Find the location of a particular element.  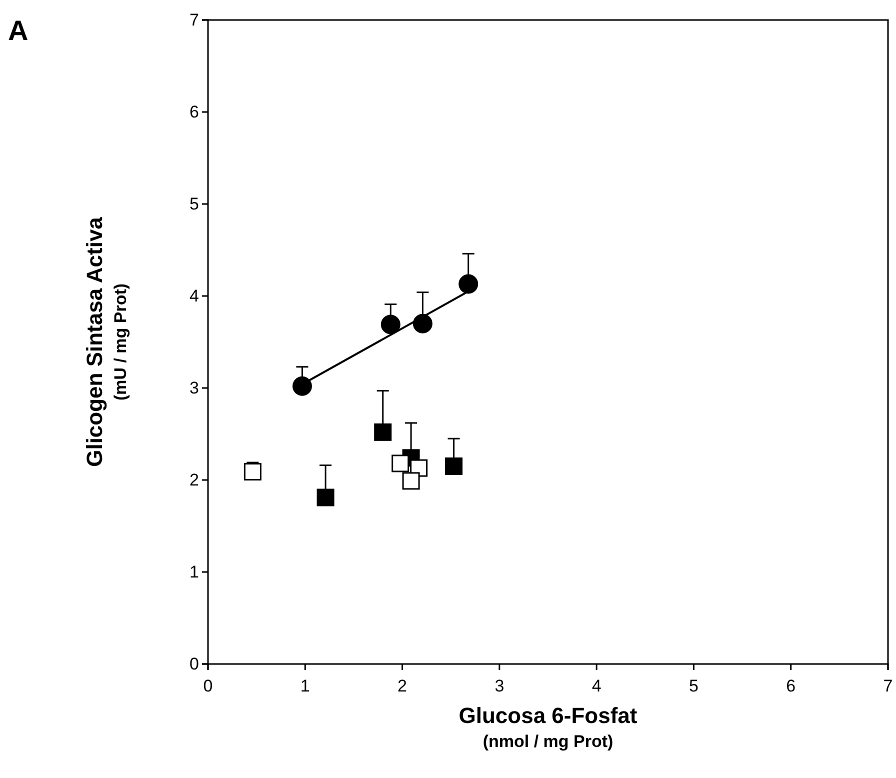

x-tick-label: 6 is located at coordinates (791, 686).